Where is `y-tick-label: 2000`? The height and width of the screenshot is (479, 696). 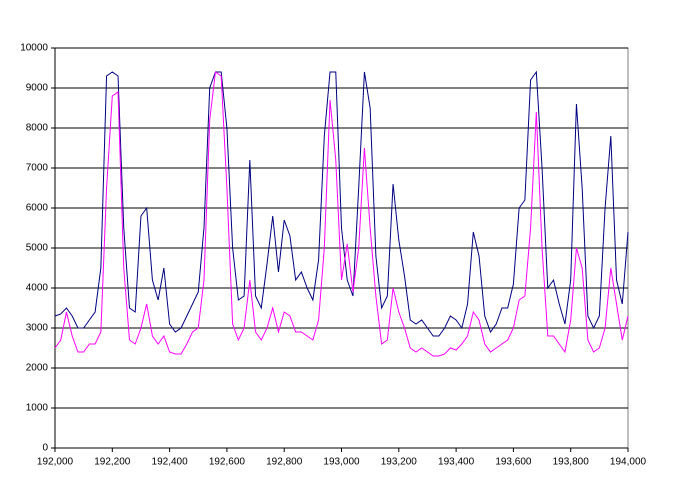 y-tick-label: 2000 is located at coordinates (37, 368).